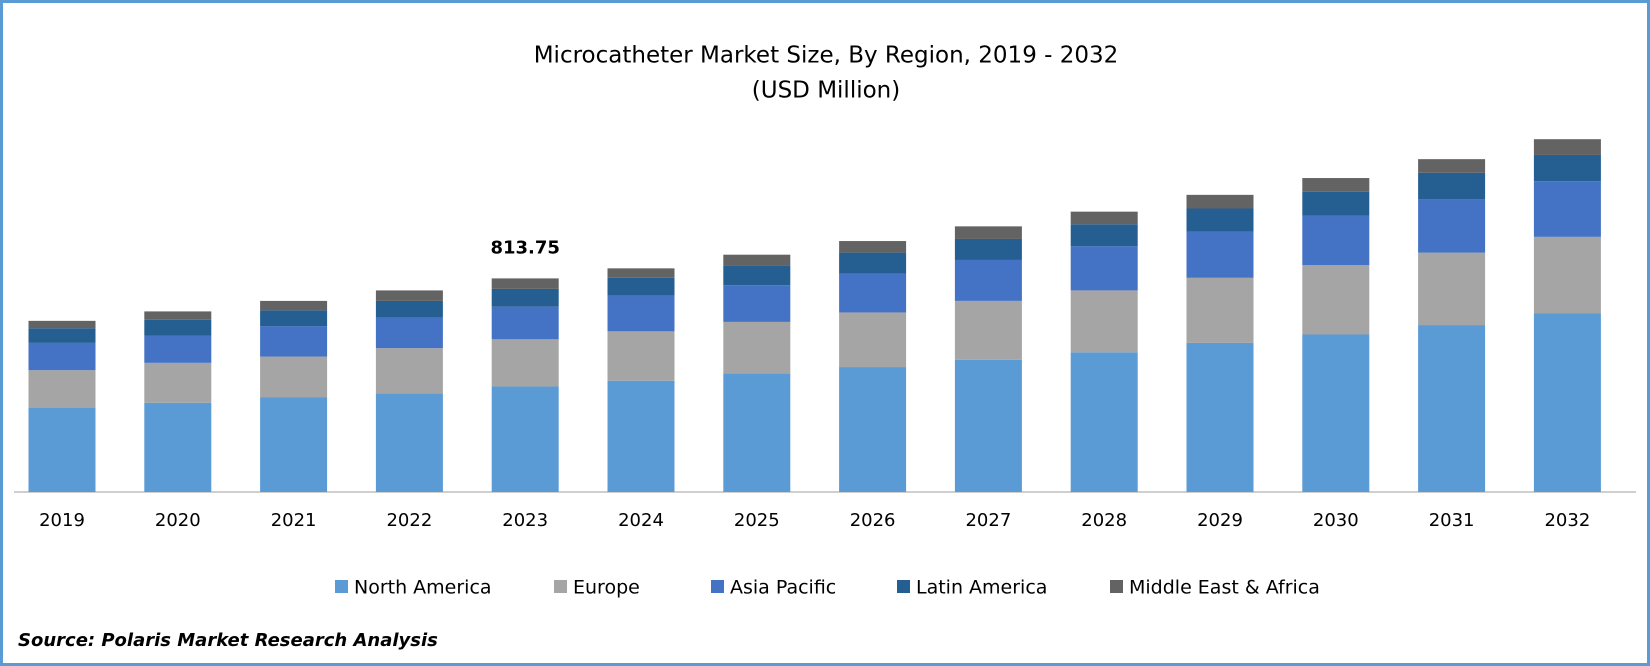 The image size is (1650, 666). What do you see at coordinates (1220, 520) in the screenshot?
I see `x-tick-label: 2029` at bounding box center [1220, 520].